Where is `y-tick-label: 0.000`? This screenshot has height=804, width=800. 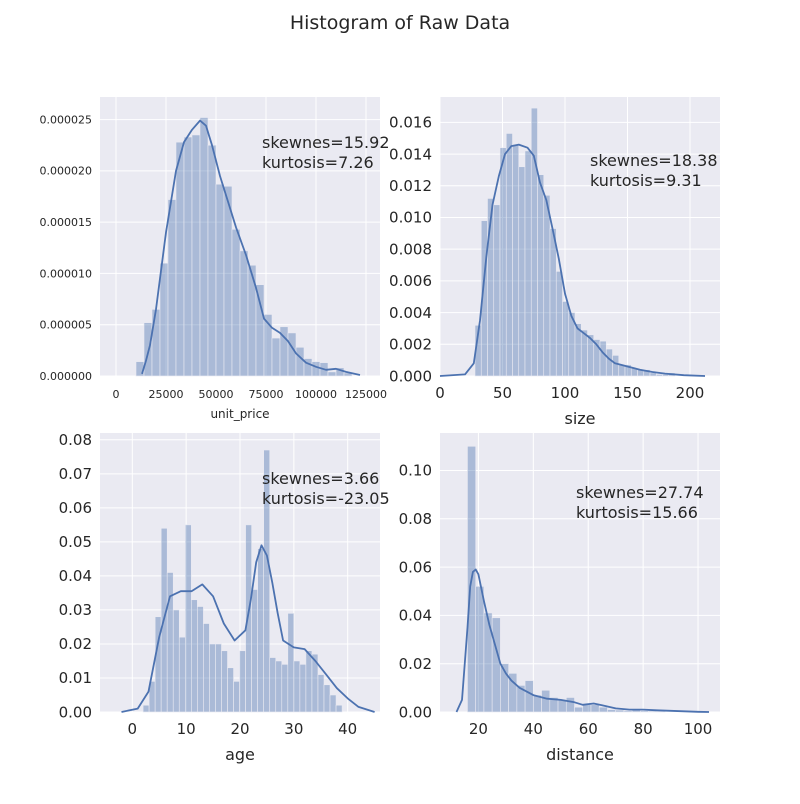 y-tick-label: 0.000 is located at coordinates (410, 376).